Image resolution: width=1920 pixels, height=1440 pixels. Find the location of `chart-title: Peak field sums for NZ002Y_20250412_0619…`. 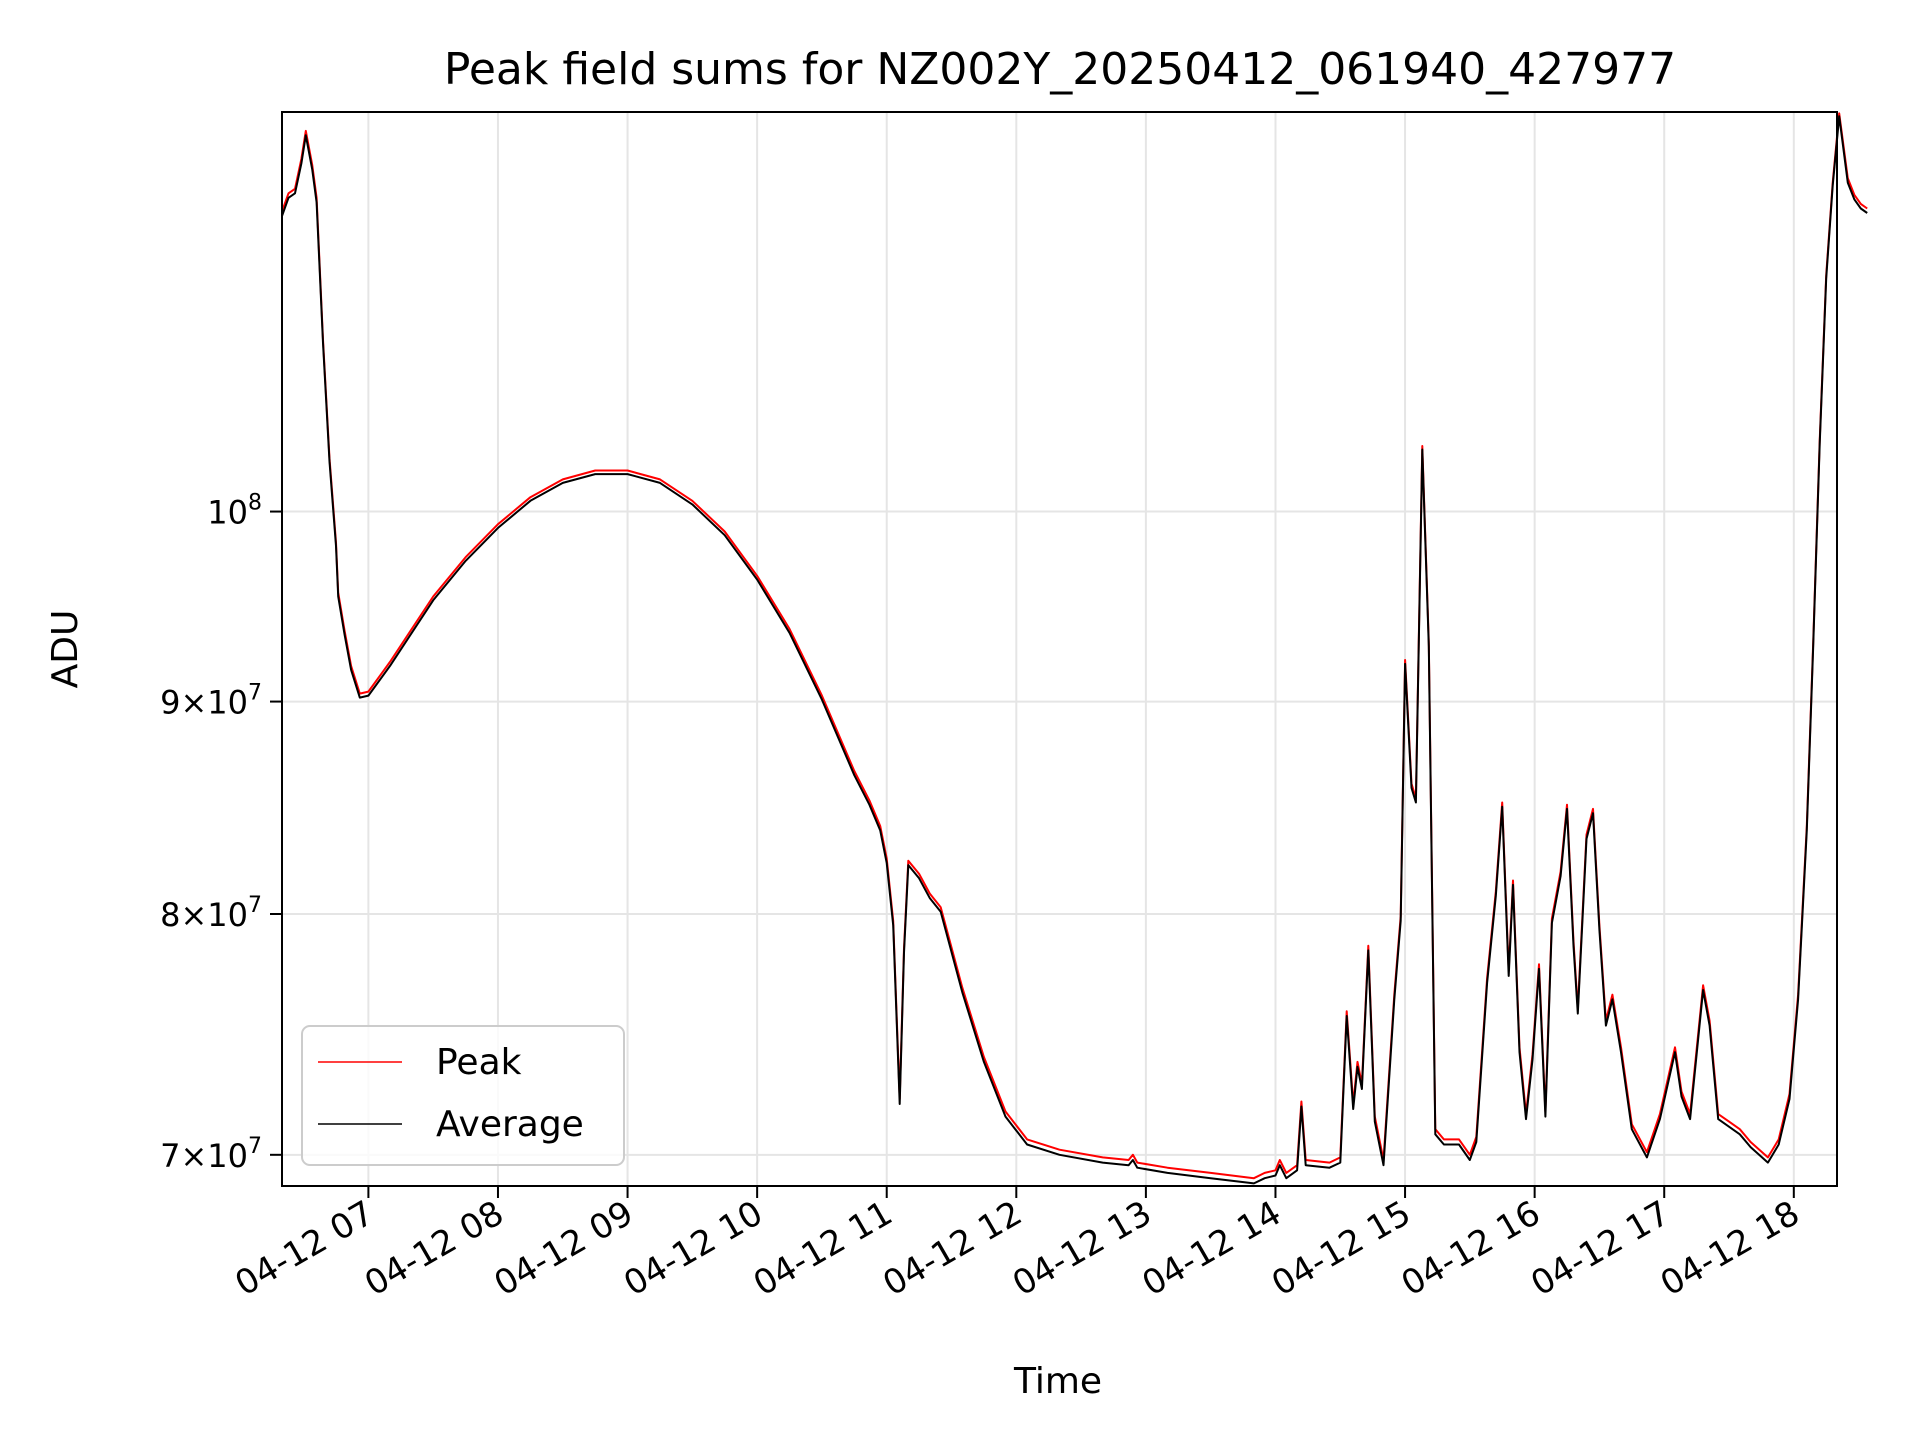

chart-title: Peak field sums for NZ002Y_20250412_0619… is located at coordinates (1060, 69).